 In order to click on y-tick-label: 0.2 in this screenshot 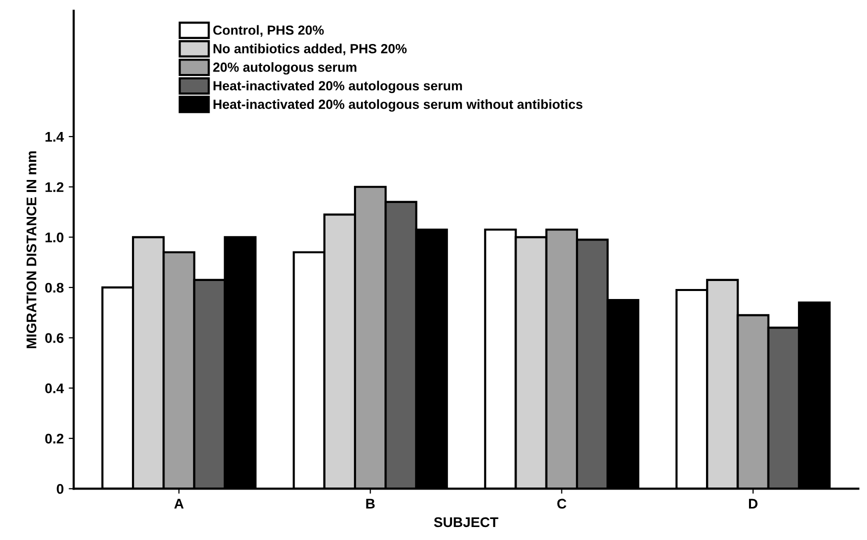, I will do `click(54, 439)`.